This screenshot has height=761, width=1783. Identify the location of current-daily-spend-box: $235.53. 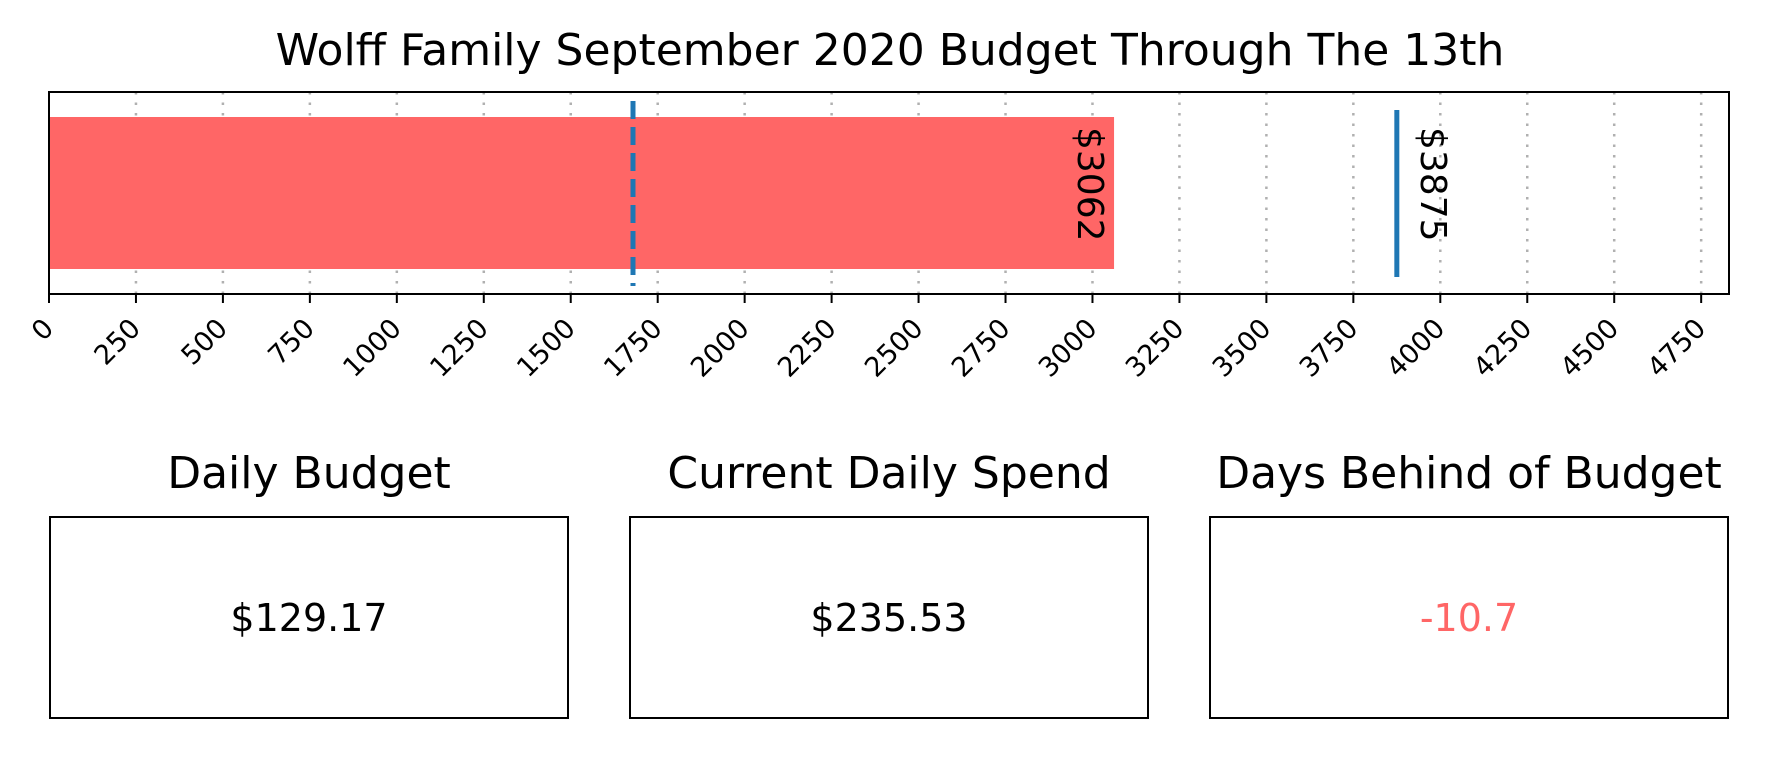
(889, 617).